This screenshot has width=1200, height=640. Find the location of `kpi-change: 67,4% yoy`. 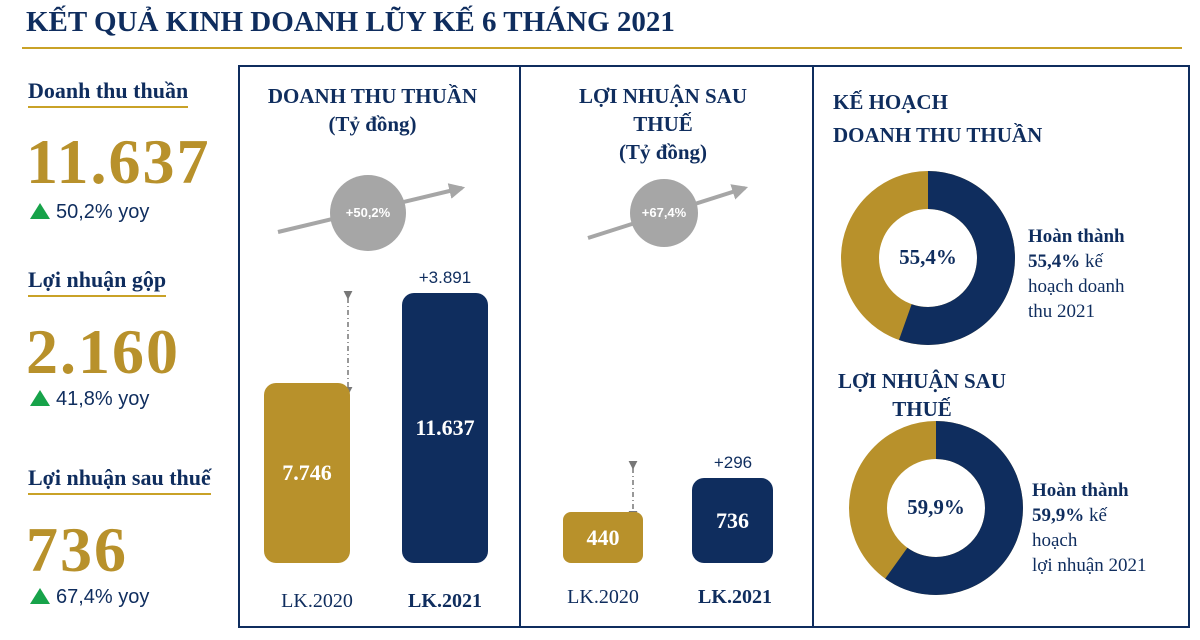

kpi-change: 67,4% yoy is located at coordinates (89, 597).